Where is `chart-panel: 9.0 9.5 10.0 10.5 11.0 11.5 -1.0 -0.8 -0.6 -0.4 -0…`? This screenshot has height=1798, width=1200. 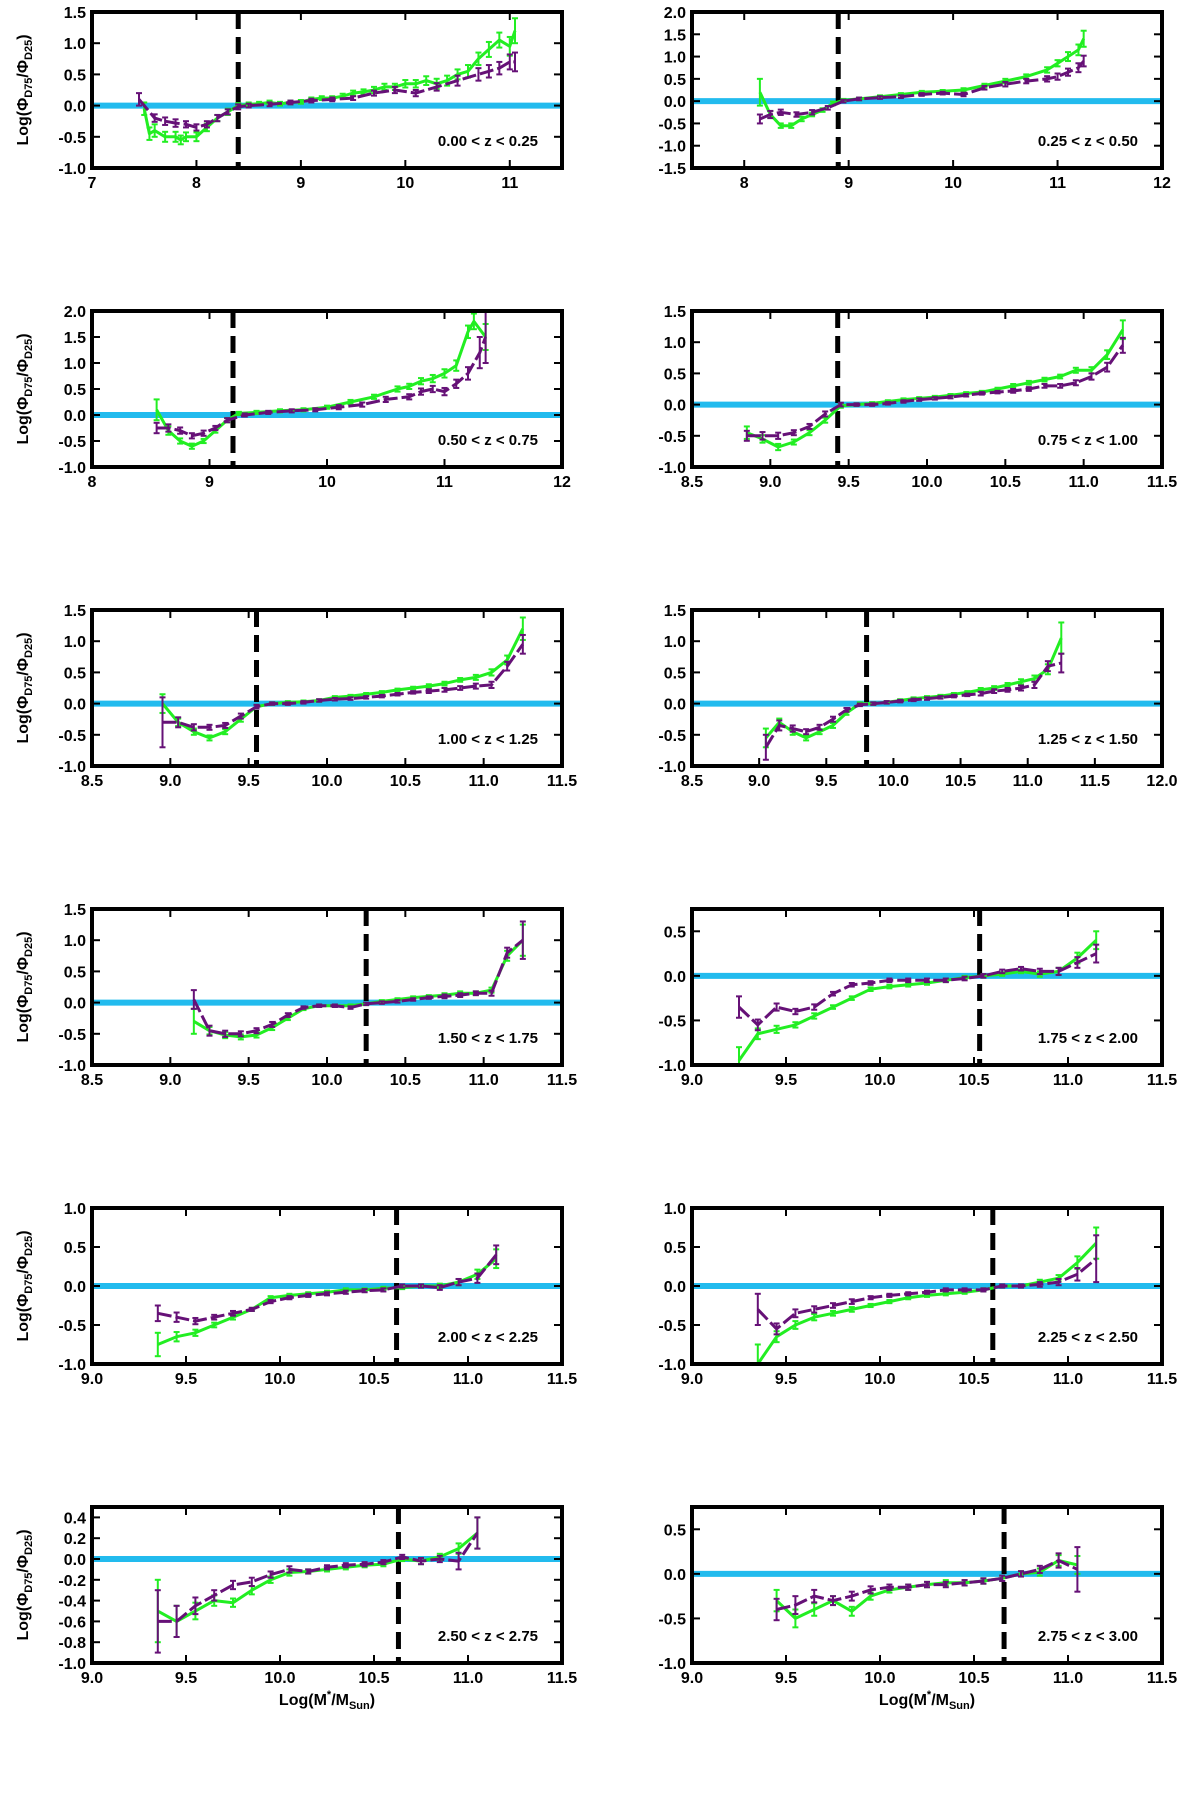 chart-panel: 9.0 9.5 10.0 10.5 11.0 11.5 -1.0 -0.8 -0.6 -0.4 -0… is located at coordinates (296, 1608).